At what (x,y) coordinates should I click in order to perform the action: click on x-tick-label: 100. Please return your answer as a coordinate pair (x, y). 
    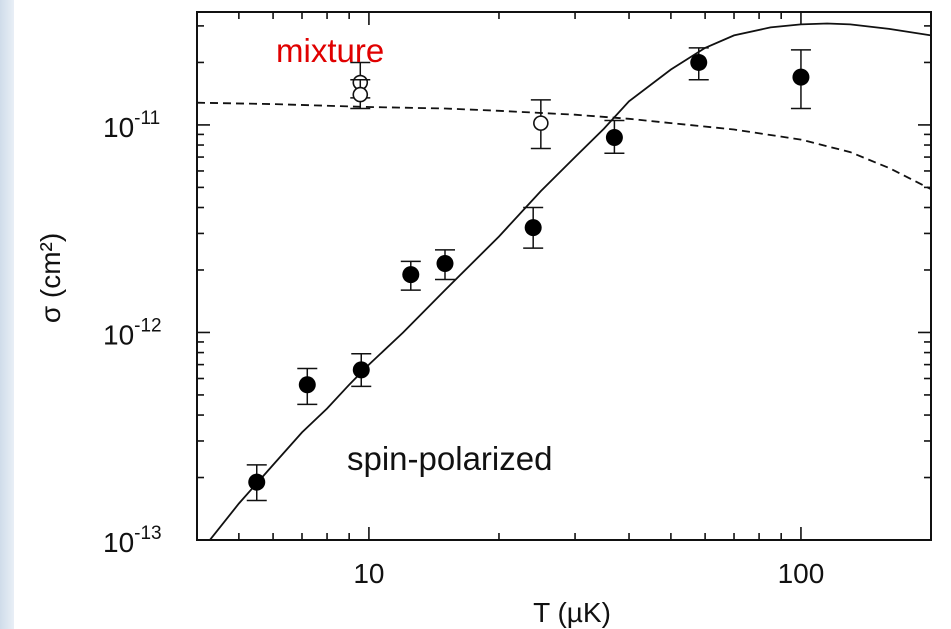
    Looking at the image, I should click on (801, 573).